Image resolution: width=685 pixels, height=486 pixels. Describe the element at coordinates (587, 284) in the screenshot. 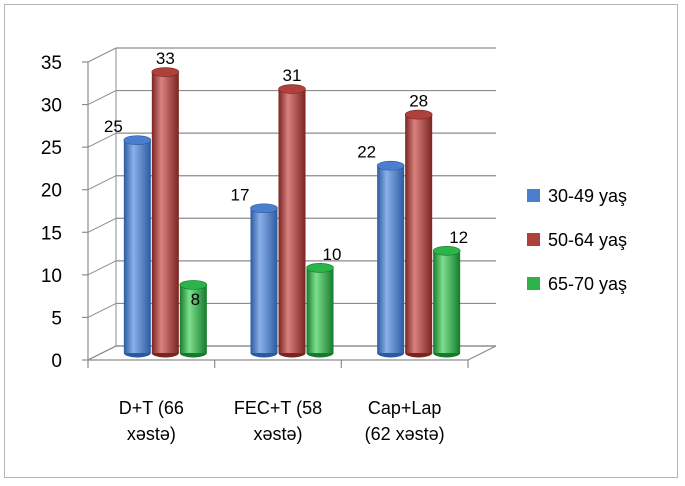

I see `legend-label: 65-70 yaş` at that location.